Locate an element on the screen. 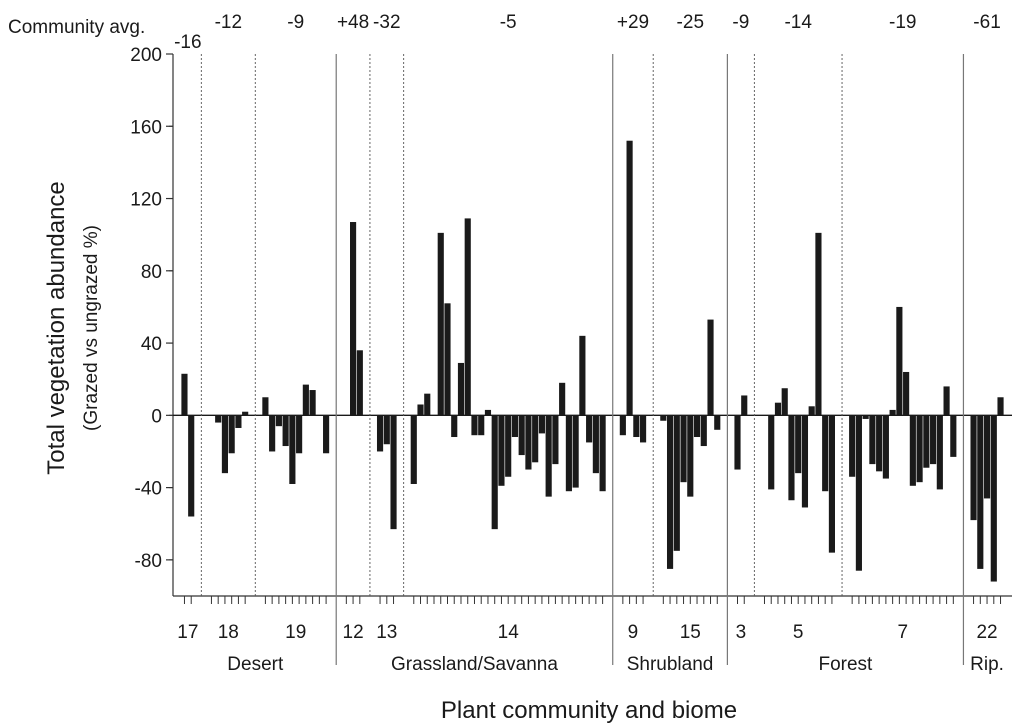 This screenshot has width=1016, height=723. community-avg-value: +29 is located at coordinates (633, 22).